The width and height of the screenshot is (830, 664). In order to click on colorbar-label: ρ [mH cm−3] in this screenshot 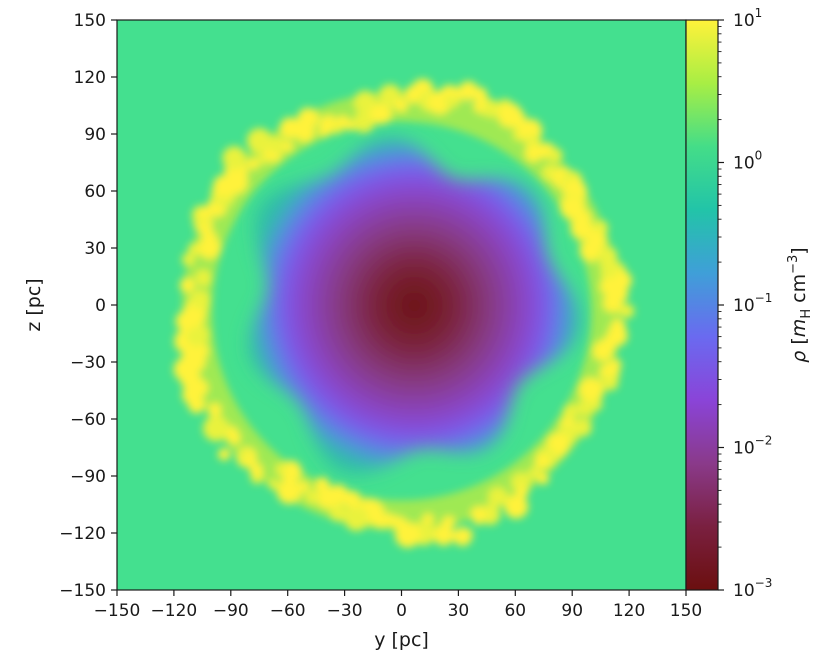, I will do `click(800, 304)`.